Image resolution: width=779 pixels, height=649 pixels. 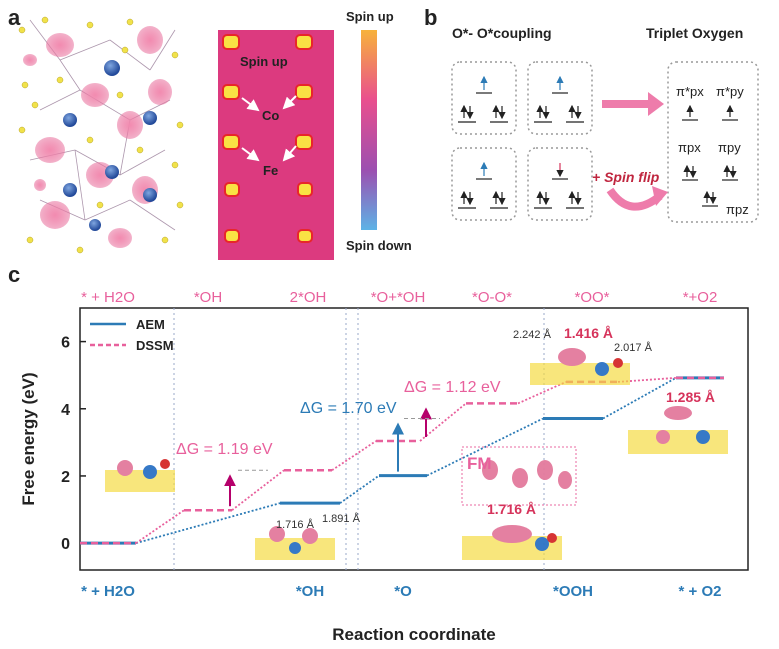 I want to click on y-tick-label: 4, so click(x=65, y=410).